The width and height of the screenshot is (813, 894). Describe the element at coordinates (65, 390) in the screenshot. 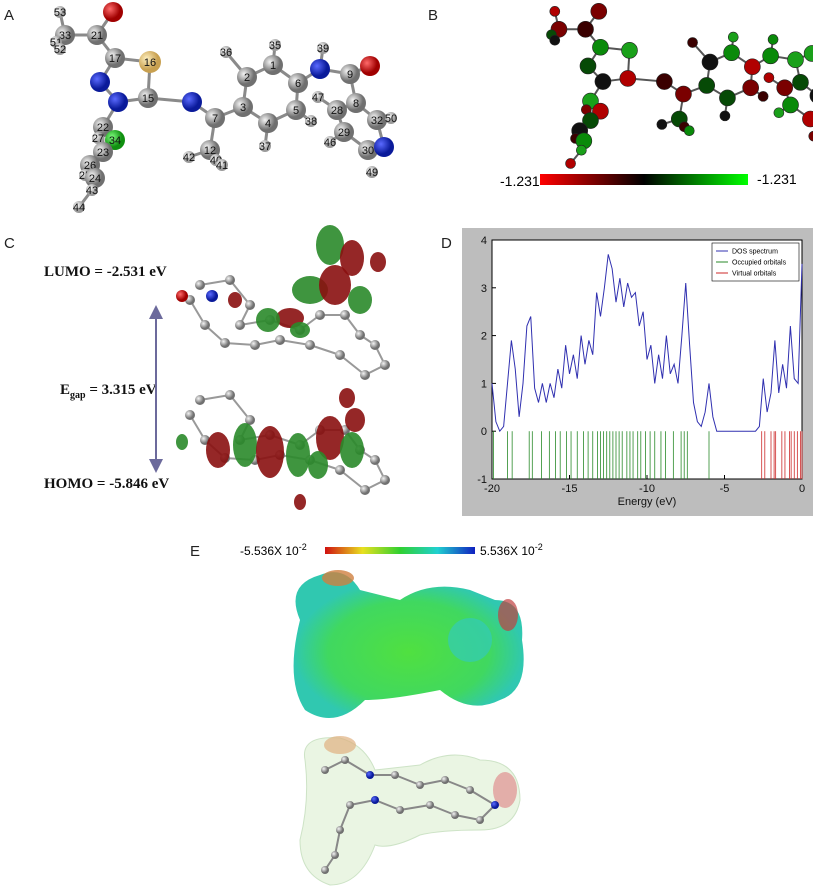

I see `gap-symbol: E` at that location.